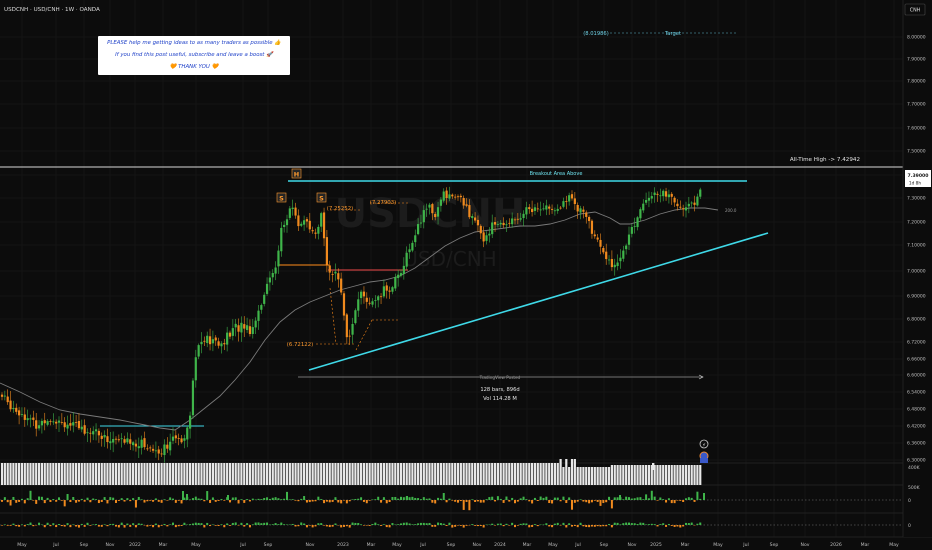 The image size is (932, 550). What do you see at coordinates (916, 444) in the screenshot?
I see `price-tick-label: 6.36000` at bounding box center [916, 444].